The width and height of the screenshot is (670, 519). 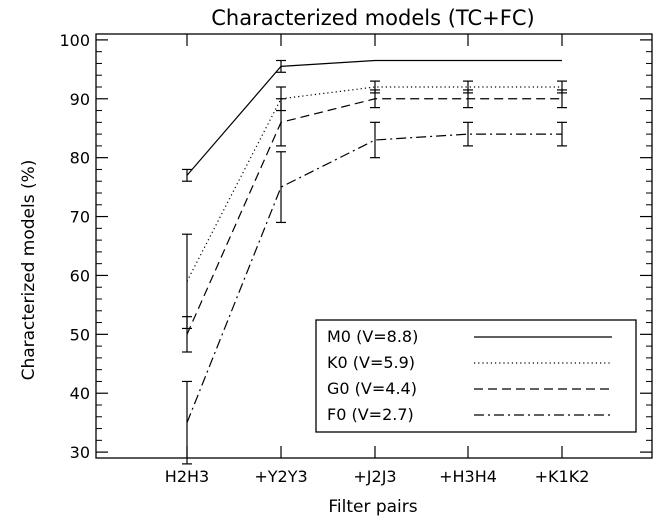 What do you see at coordinates (80, 393) in the screenshot?
I see `y-tick-label: 40` at bounding box center [80, 393].